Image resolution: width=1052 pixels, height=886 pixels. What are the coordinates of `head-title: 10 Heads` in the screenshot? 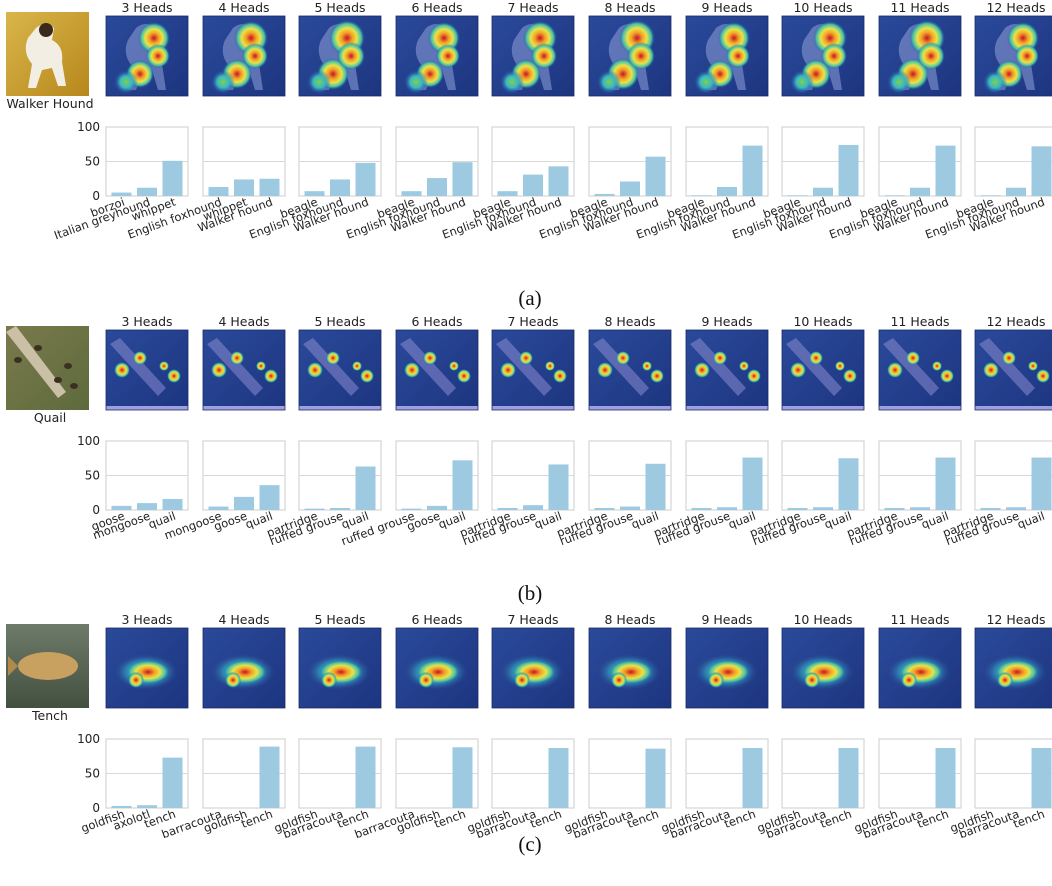 It's located at (822, 7).